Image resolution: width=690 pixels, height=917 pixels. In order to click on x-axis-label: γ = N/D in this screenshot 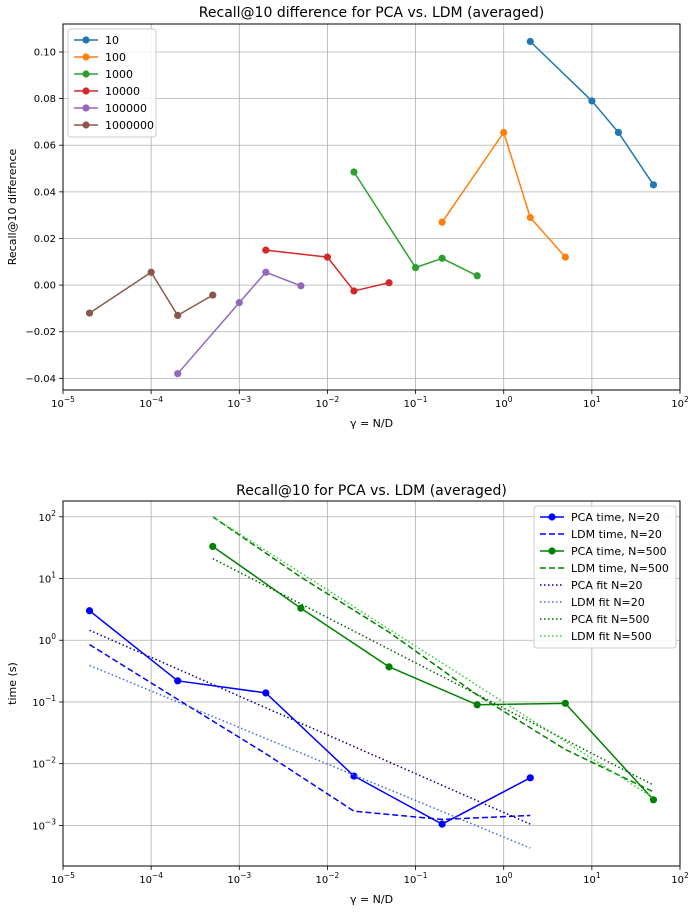, I will do `click(371, 899)`.